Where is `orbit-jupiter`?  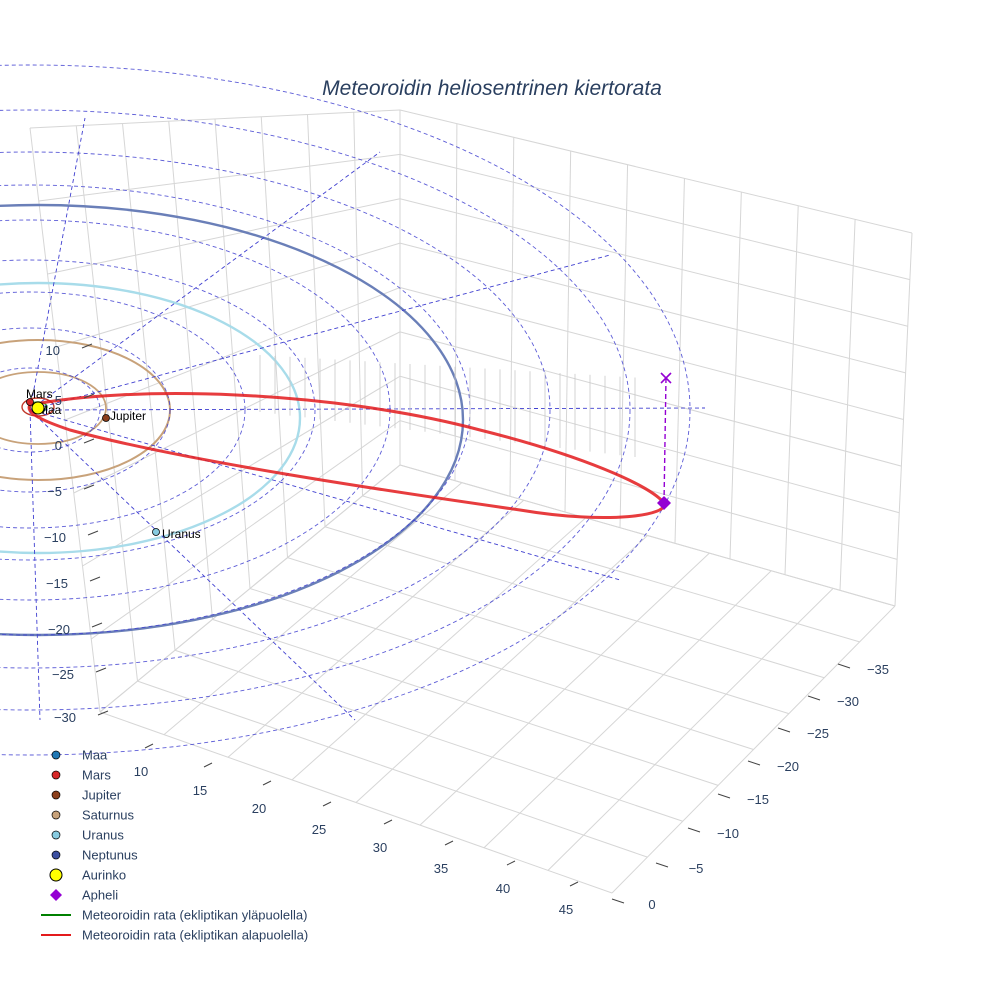
orbit-jupiter is located at coordinates (53, 408).